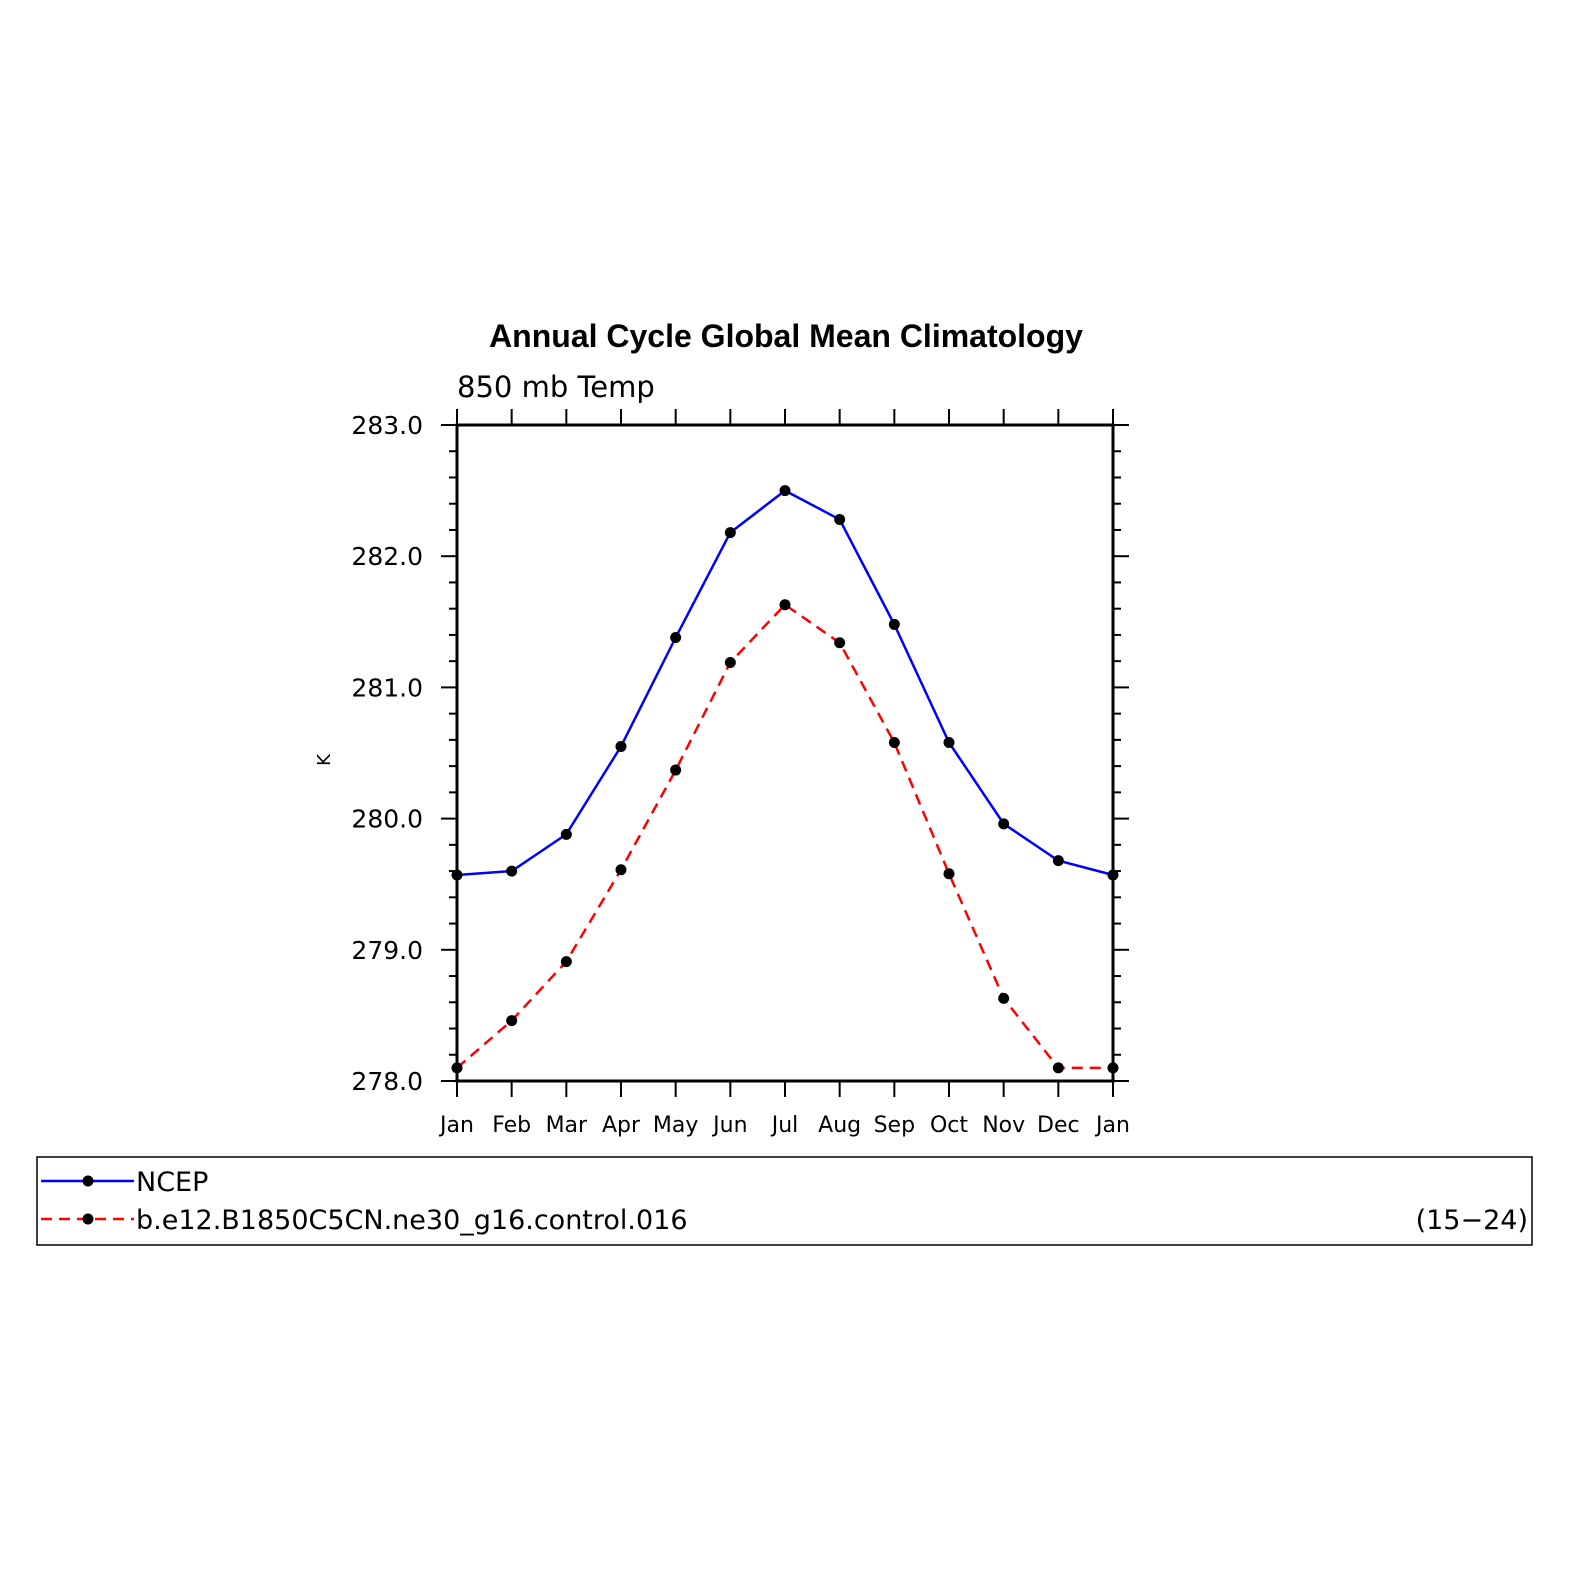  I want to click on y-tick-label: 283.0, so click(387, 425).